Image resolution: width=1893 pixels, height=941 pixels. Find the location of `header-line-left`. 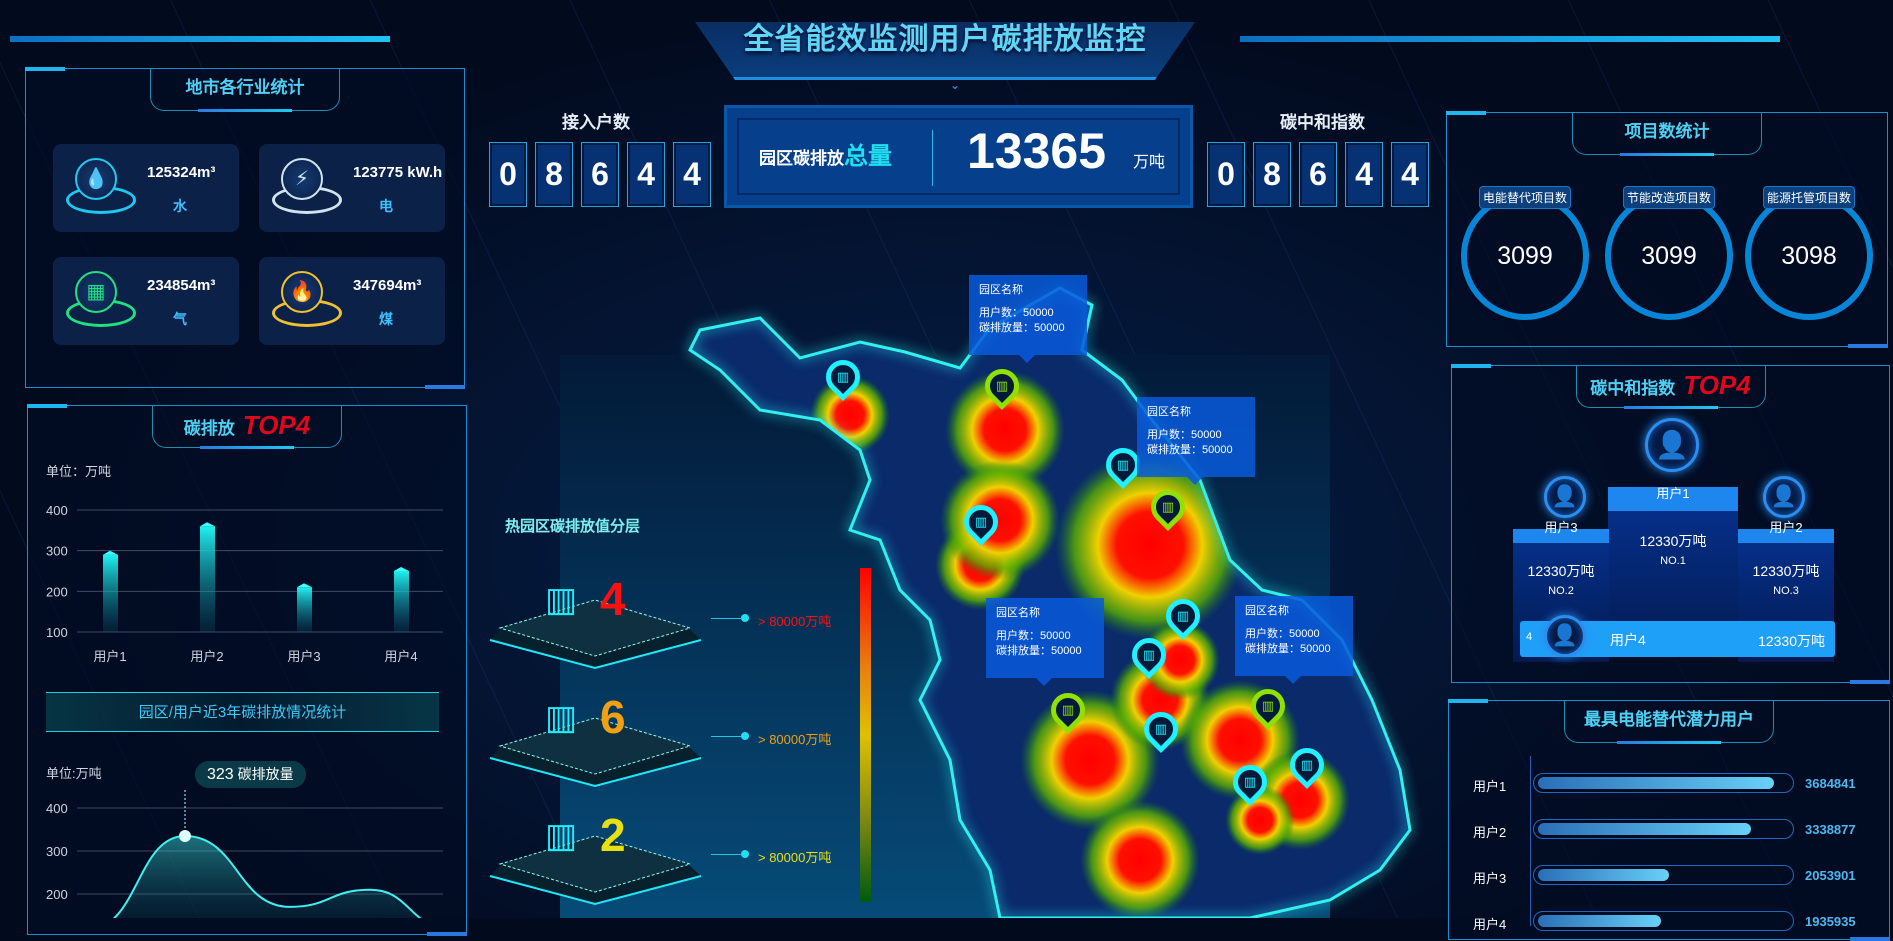

header-line-left is located at coordinates (200, 39).